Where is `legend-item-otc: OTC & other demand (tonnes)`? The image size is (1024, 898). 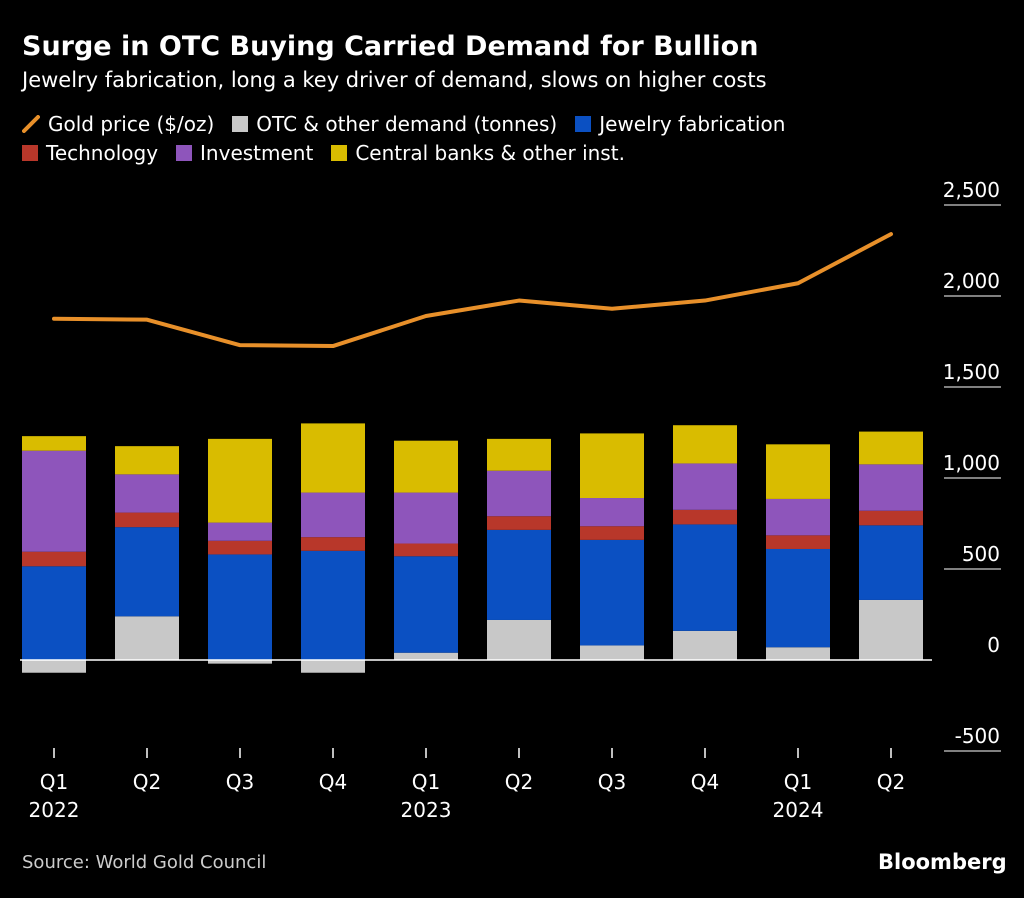 legend-item-otc: OTC & other demand (tonnes) is located at coordinates (394, 124).